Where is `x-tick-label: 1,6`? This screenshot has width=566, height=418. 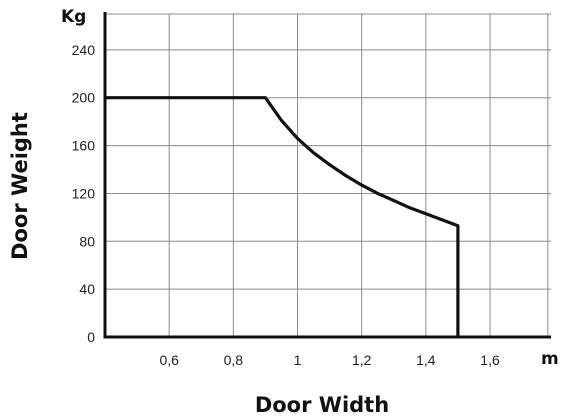 x-tick-label: 1,6 is located at coordinates (490, 360).